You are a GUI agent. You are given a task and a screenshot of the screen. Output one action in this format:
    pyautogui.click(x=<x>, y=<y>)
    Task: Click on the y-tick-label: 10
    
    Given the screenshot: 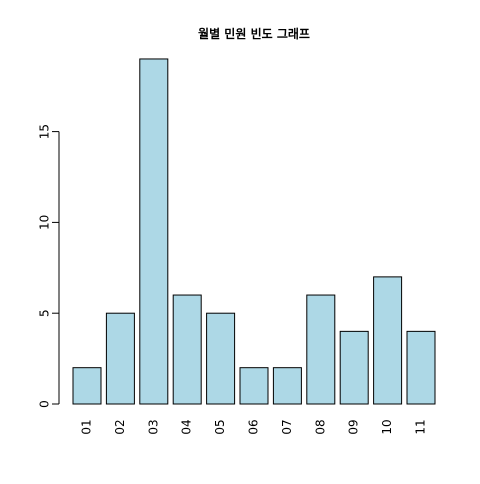 What is the action you would take?
    pyautogui.click(x=45, y=222)
    